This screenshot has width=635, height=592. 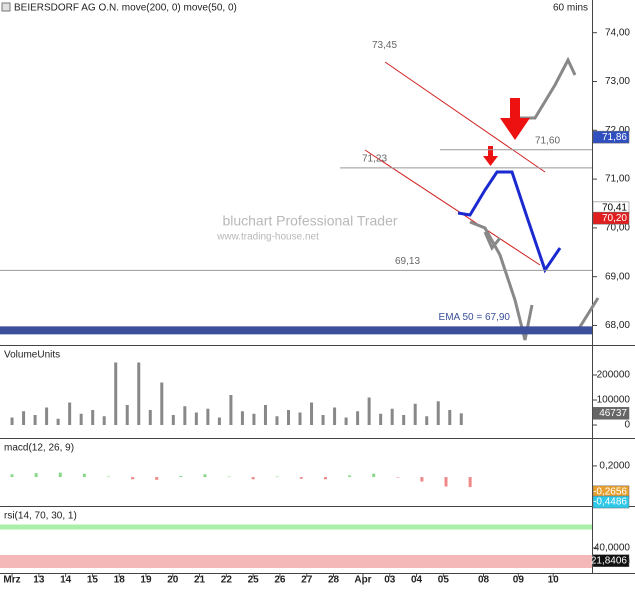 What do you see at coordinates (39, 580) in the screenshot?
I see `x-tick-label: 13` at bounding box center [39, 580].